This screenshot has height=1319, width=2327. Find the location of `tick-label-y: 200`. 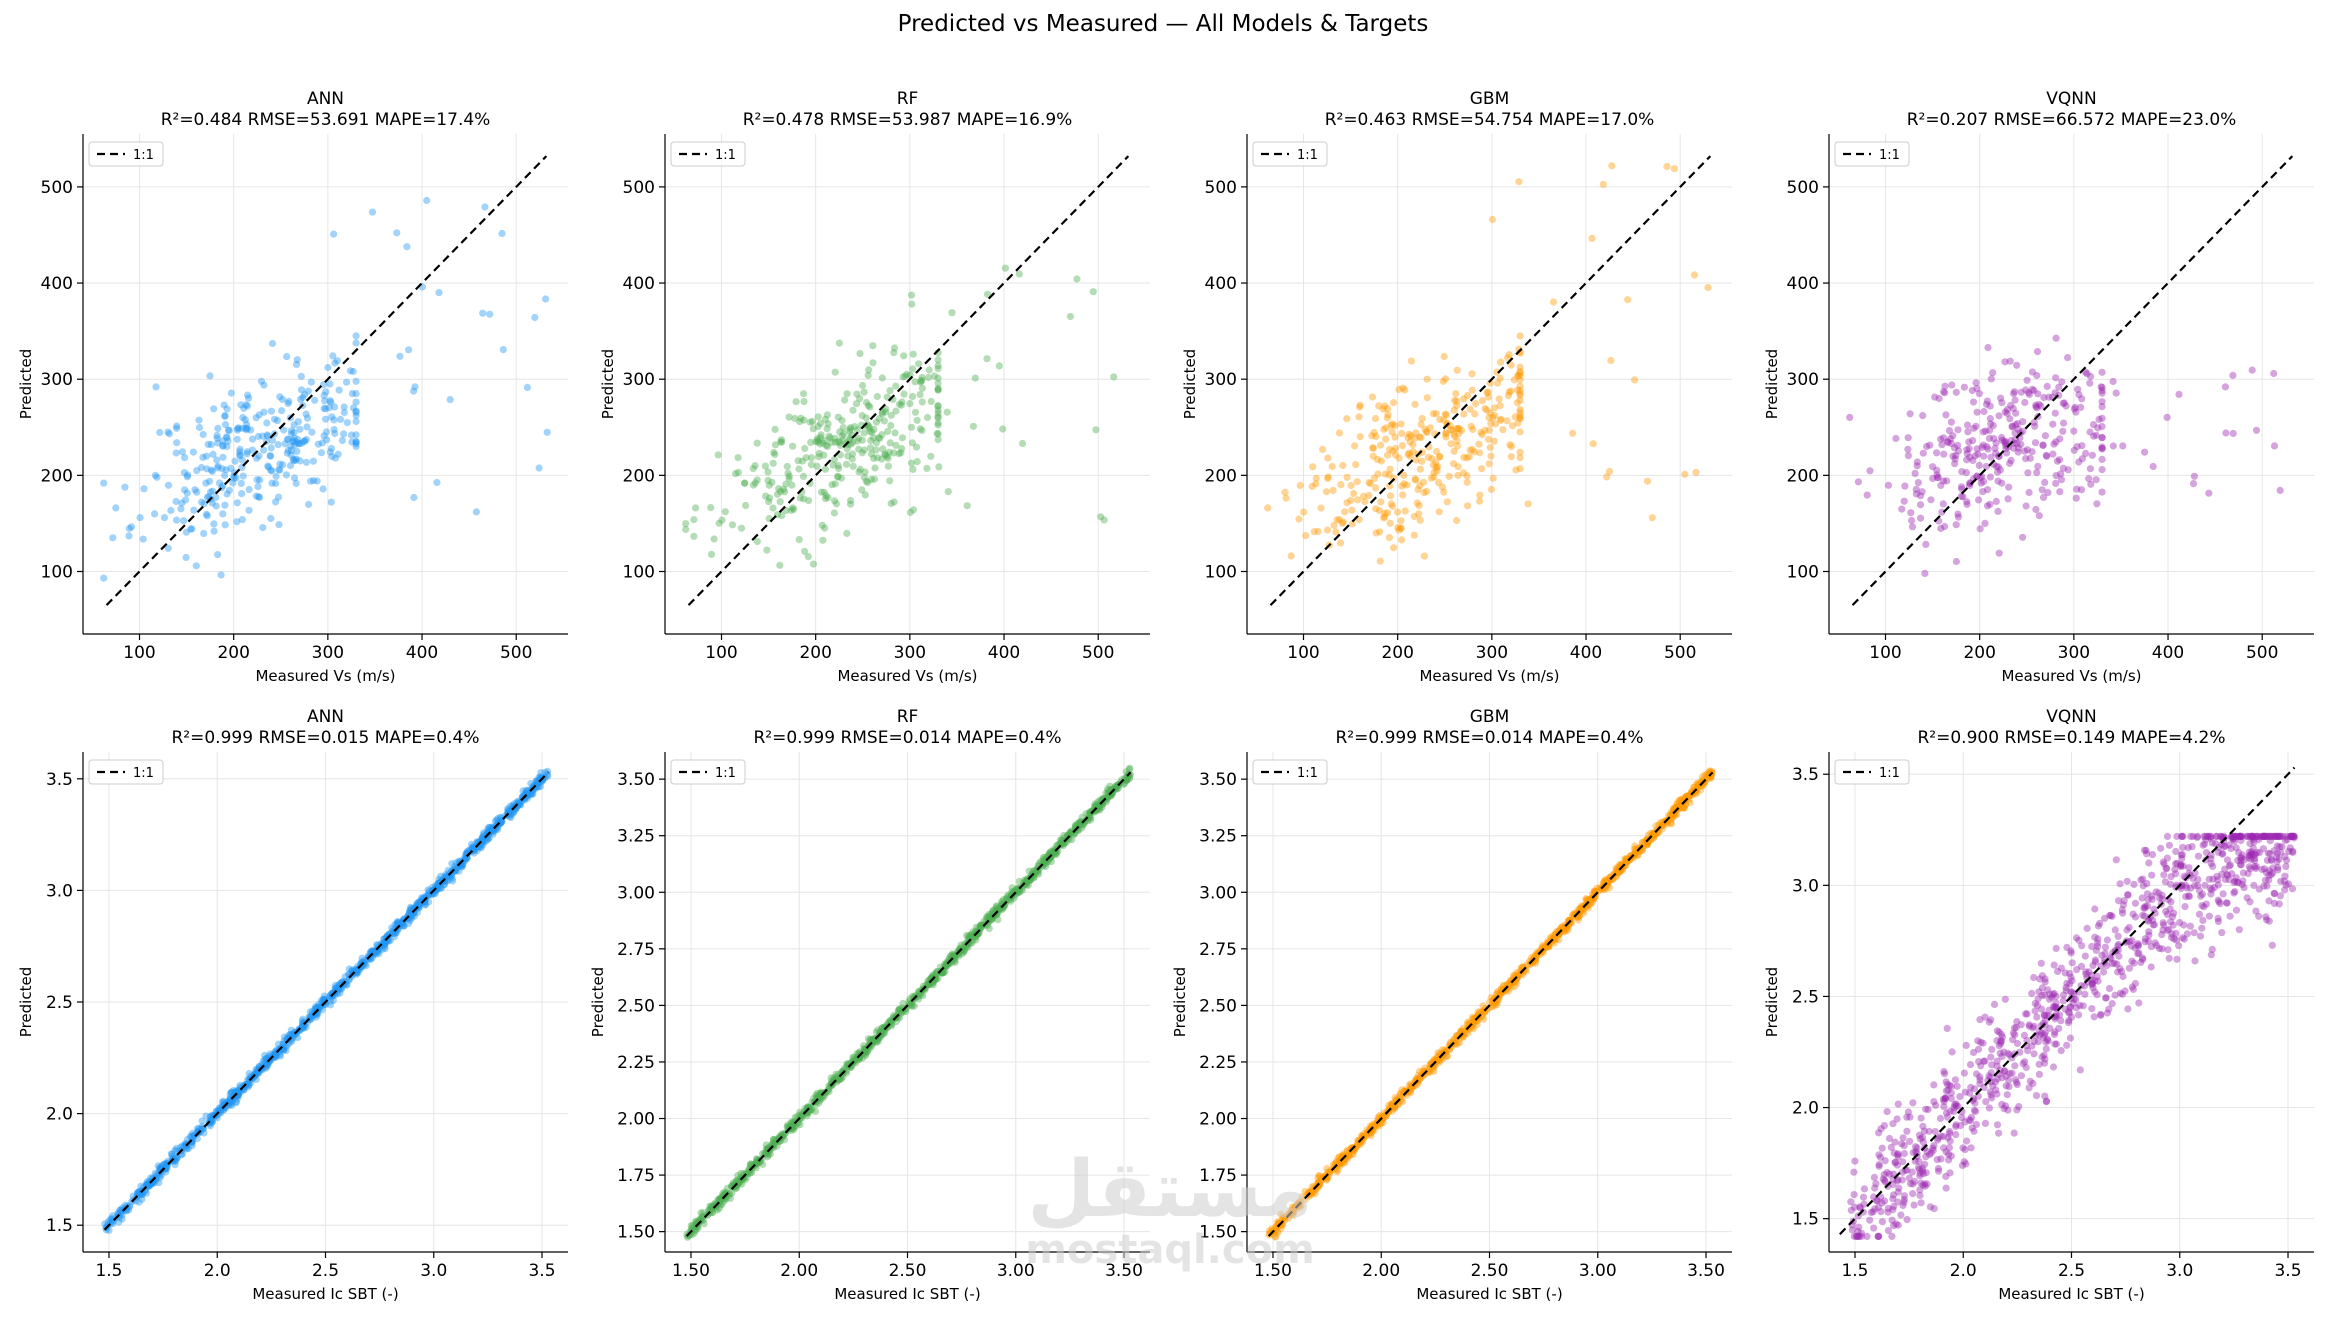

tick-label-y: 200 is located at coordinates (639, 476).